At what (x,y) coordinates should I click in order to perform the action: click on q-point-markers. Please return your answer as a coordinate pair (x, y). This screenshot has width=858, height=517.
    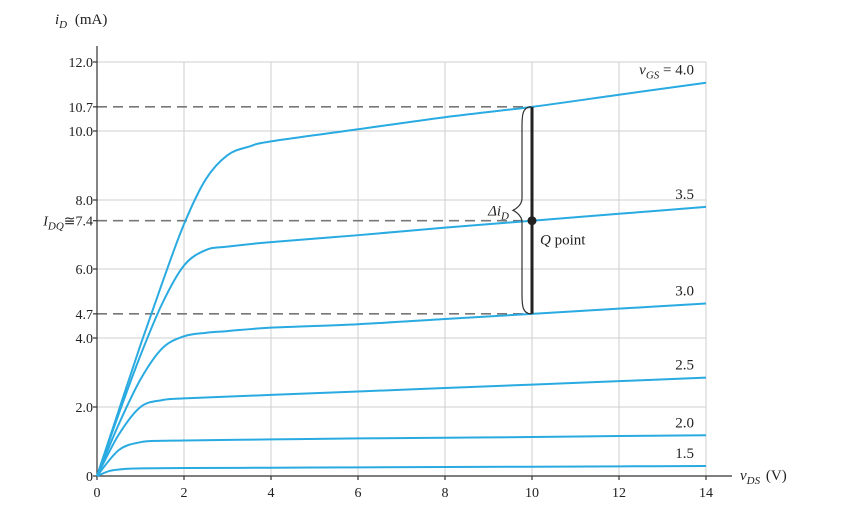
    Looking at the image, I should click on (524, 210).